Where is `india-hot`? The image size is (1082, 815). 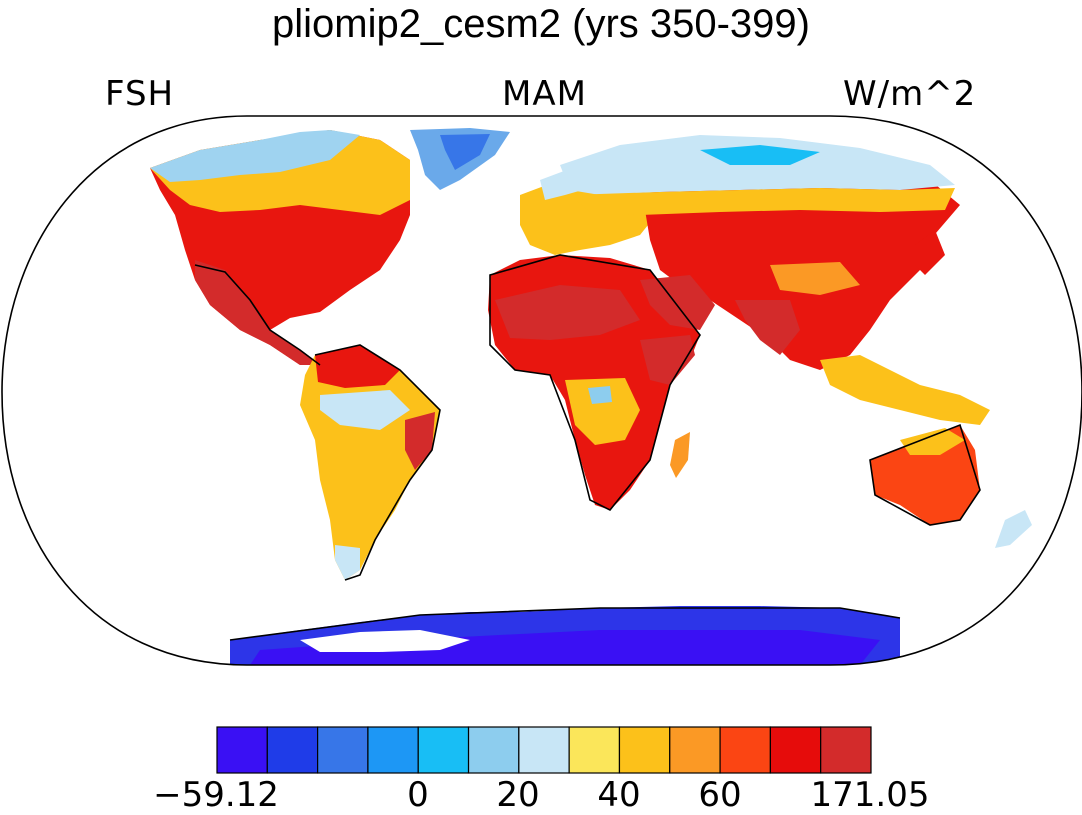
india-hot is located at coordinates (767, 327).